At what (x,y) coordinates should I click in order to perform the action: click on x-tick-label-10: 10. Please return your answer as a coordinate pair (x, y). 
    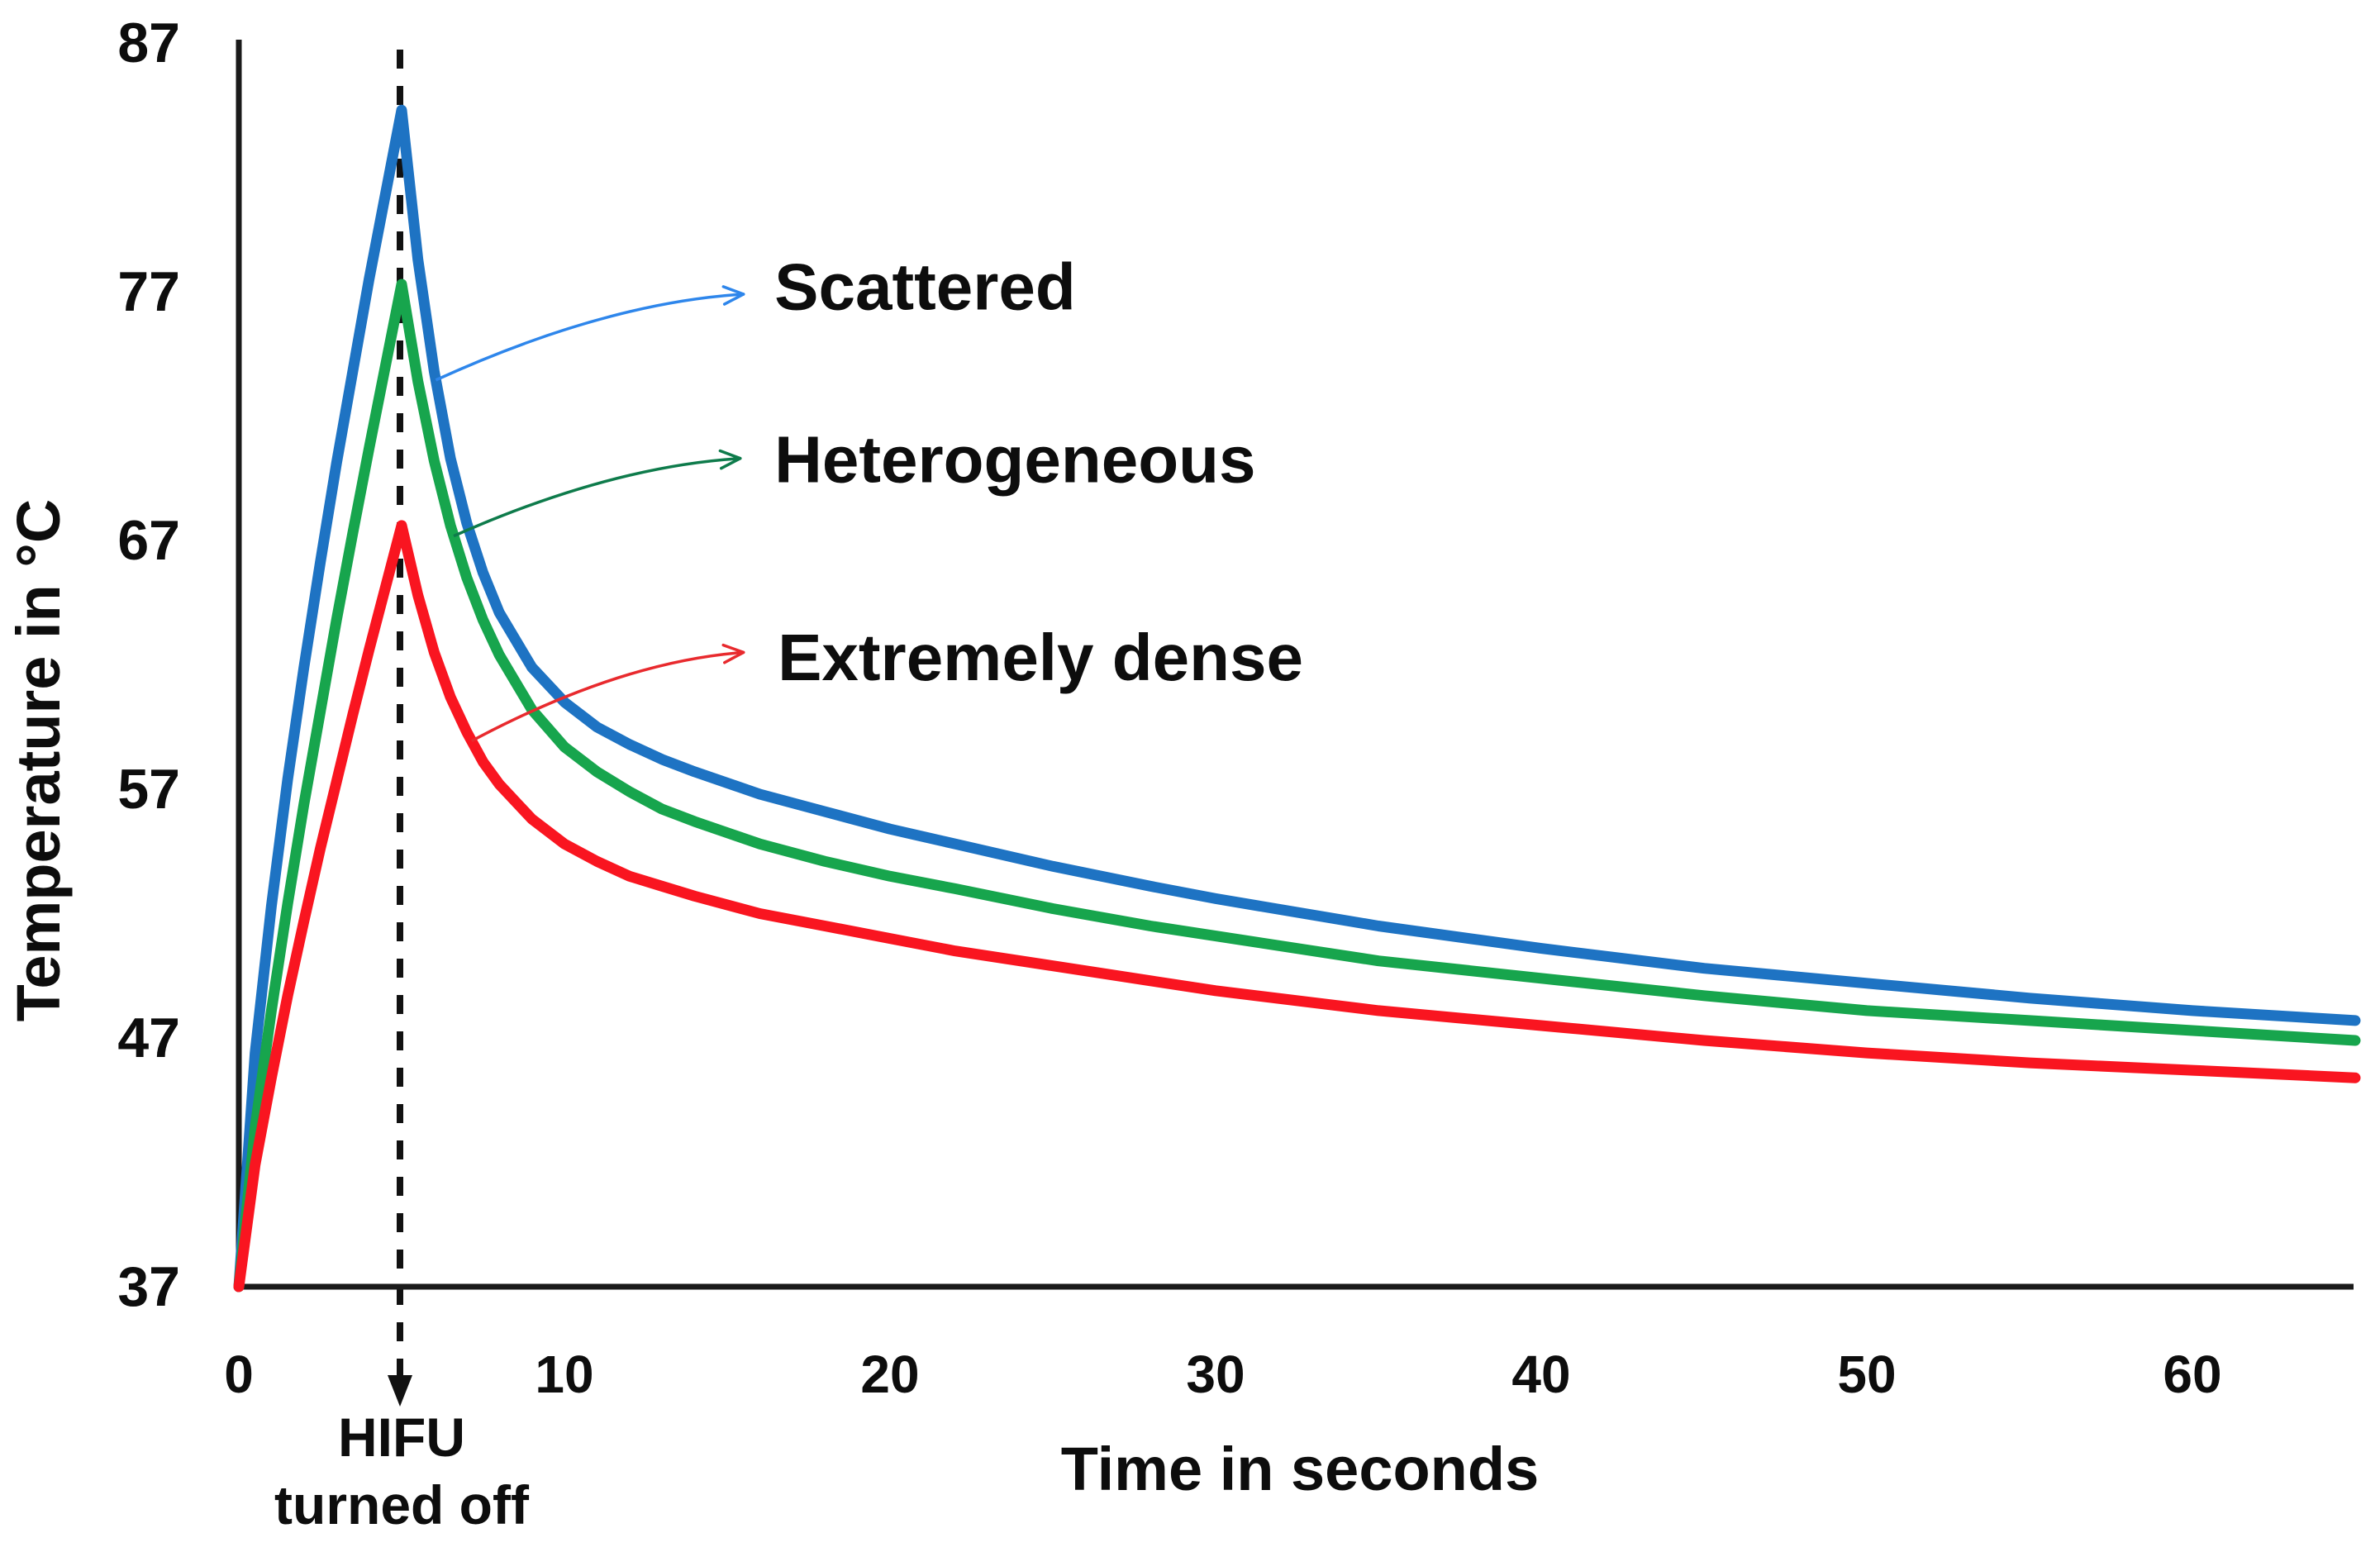
    Looking at the image, I should click on (564, 1374).